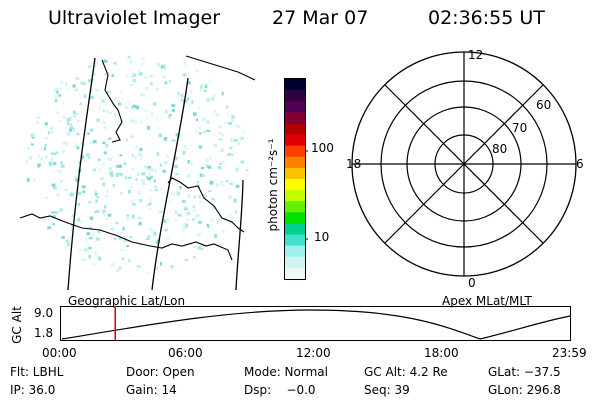 This screenshot has width=600, height=400. Describe the element at coordinates (127, 301) in the screenshot. I see `geographic-caption: Geographic Lat/Lon` at that location.